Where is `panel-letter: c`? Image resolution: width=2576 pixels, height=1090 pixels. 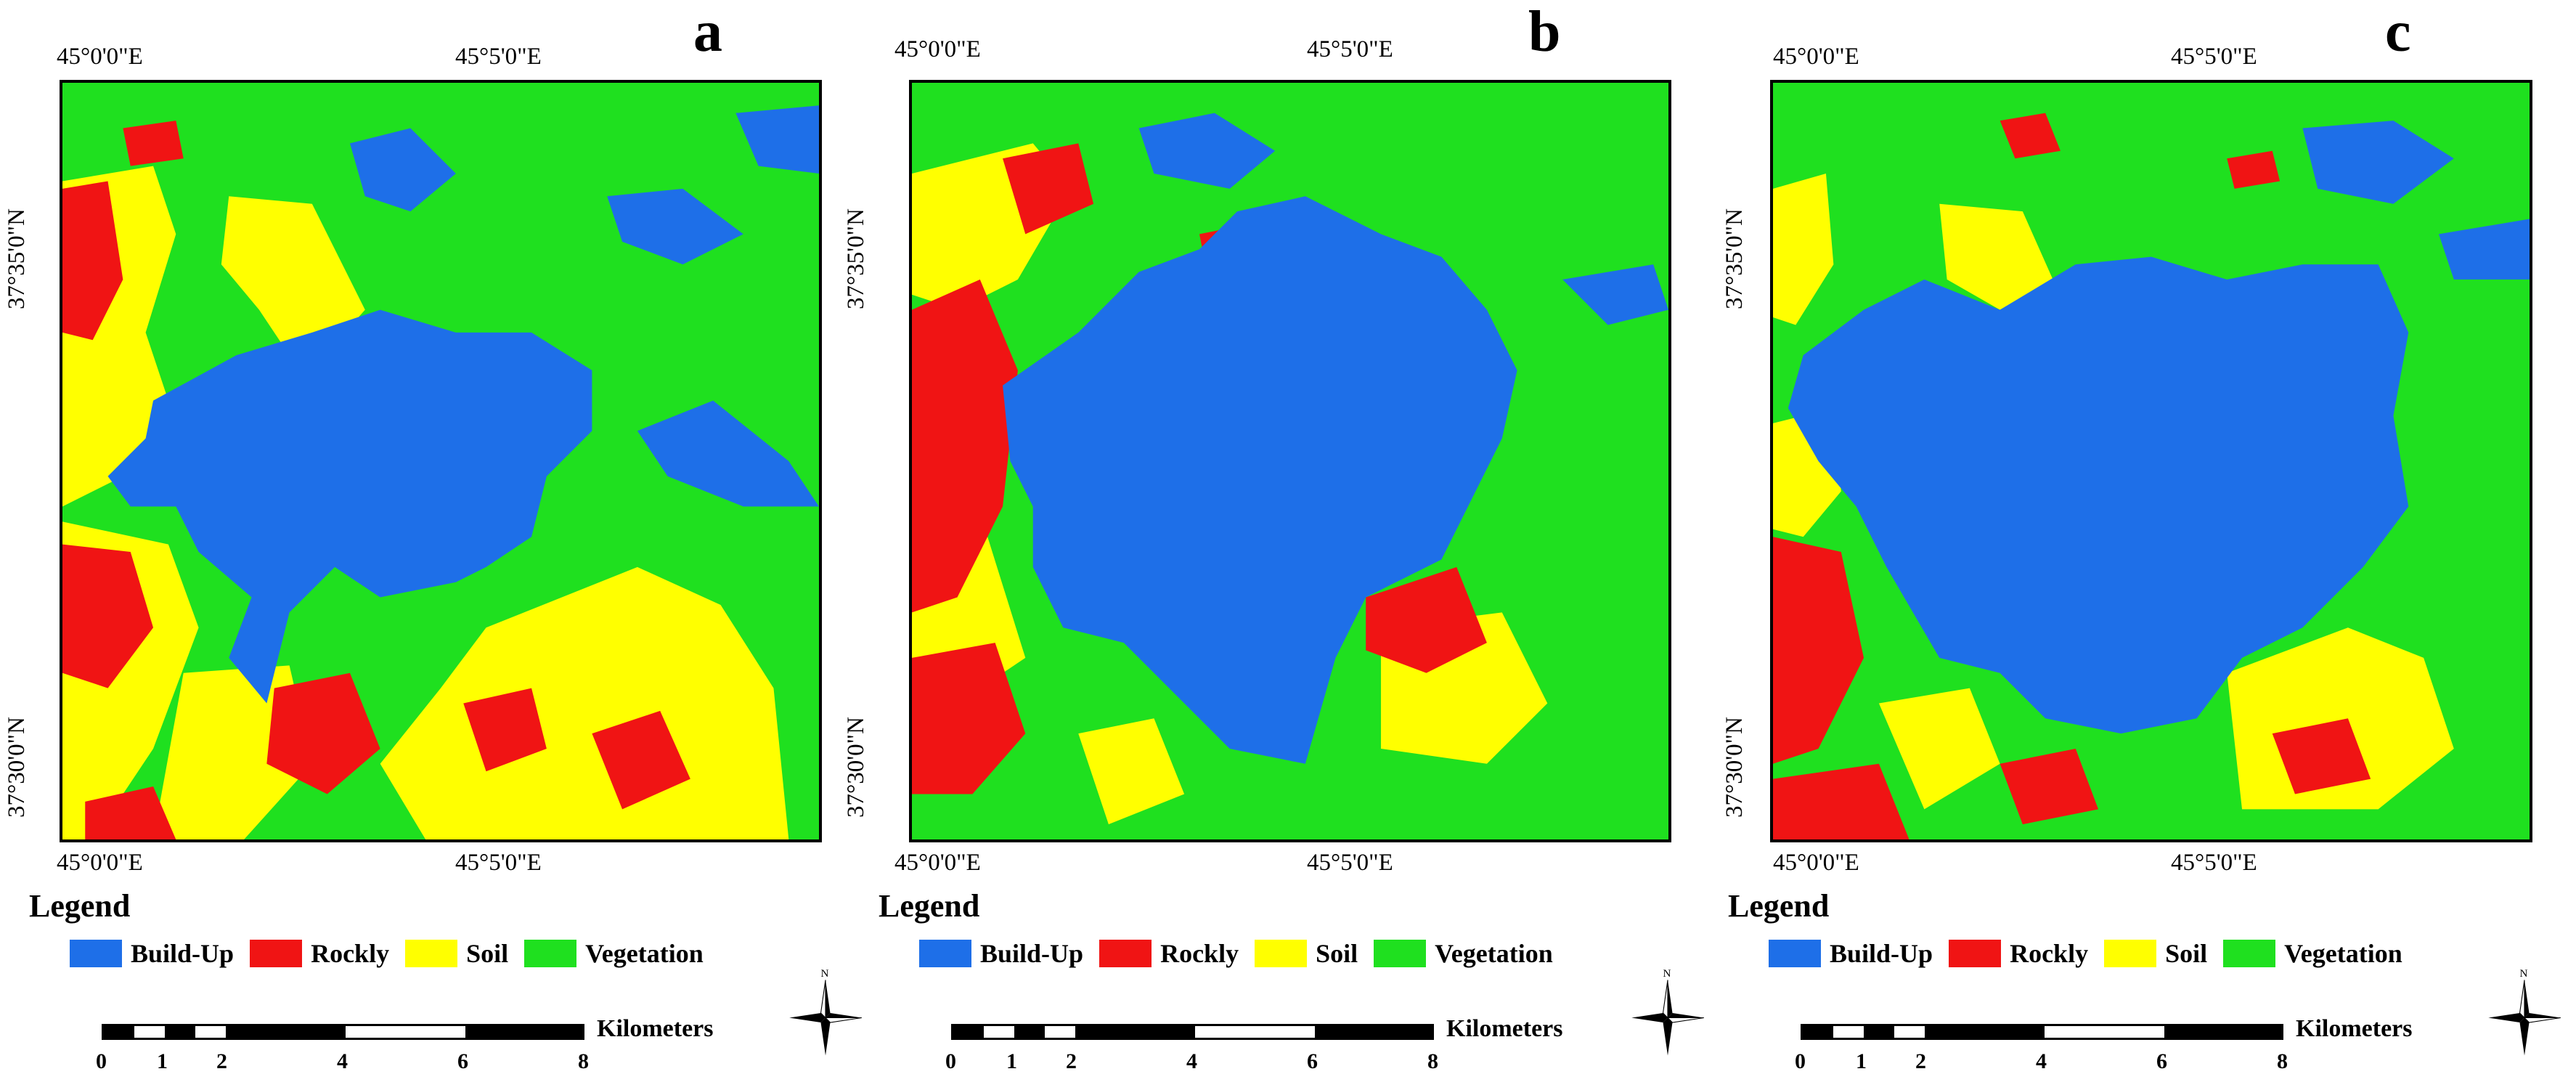 panel-letter: c is located at coordinates (2398, 32).